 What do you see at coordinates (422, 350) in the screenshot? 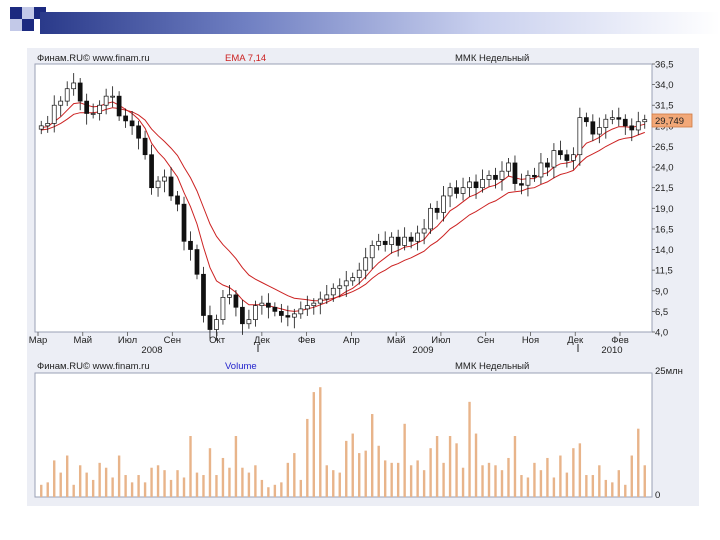
I see `x-year-label: 2009` at bounding box center [422, 350].